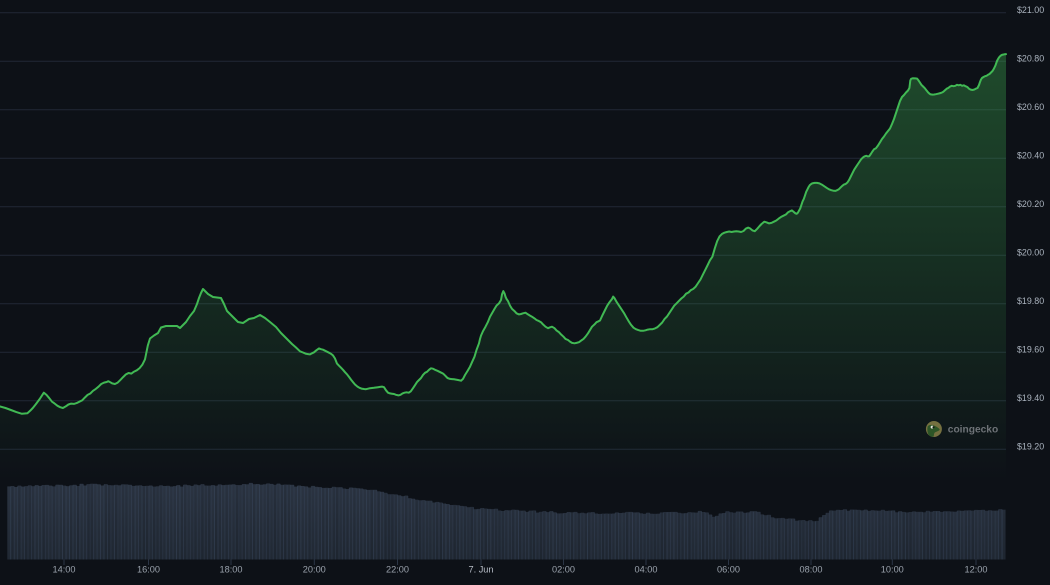 The width and height of the screenshot is (1050, 585). I want to click on svg-text: $19.40, so click(1030, 398).